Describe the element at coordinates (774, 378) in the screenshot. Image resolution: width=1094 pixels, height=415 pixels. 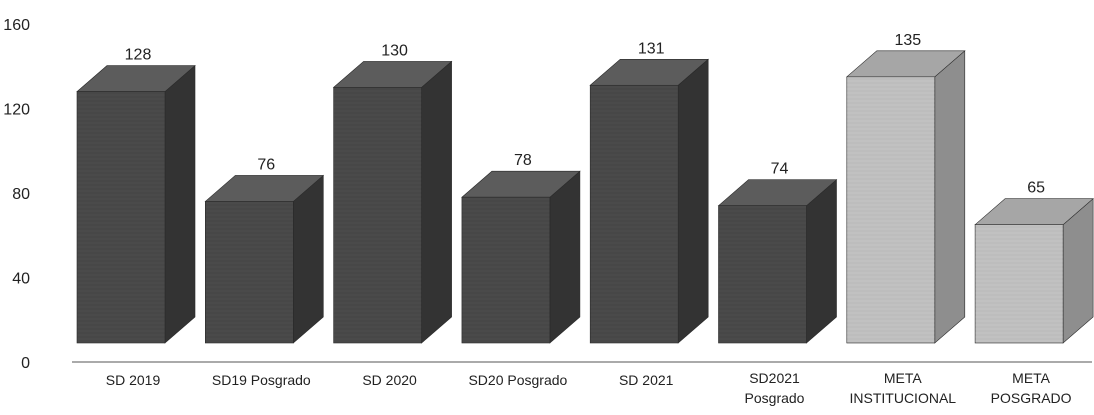
I see `category-label: SD2021` at that location.